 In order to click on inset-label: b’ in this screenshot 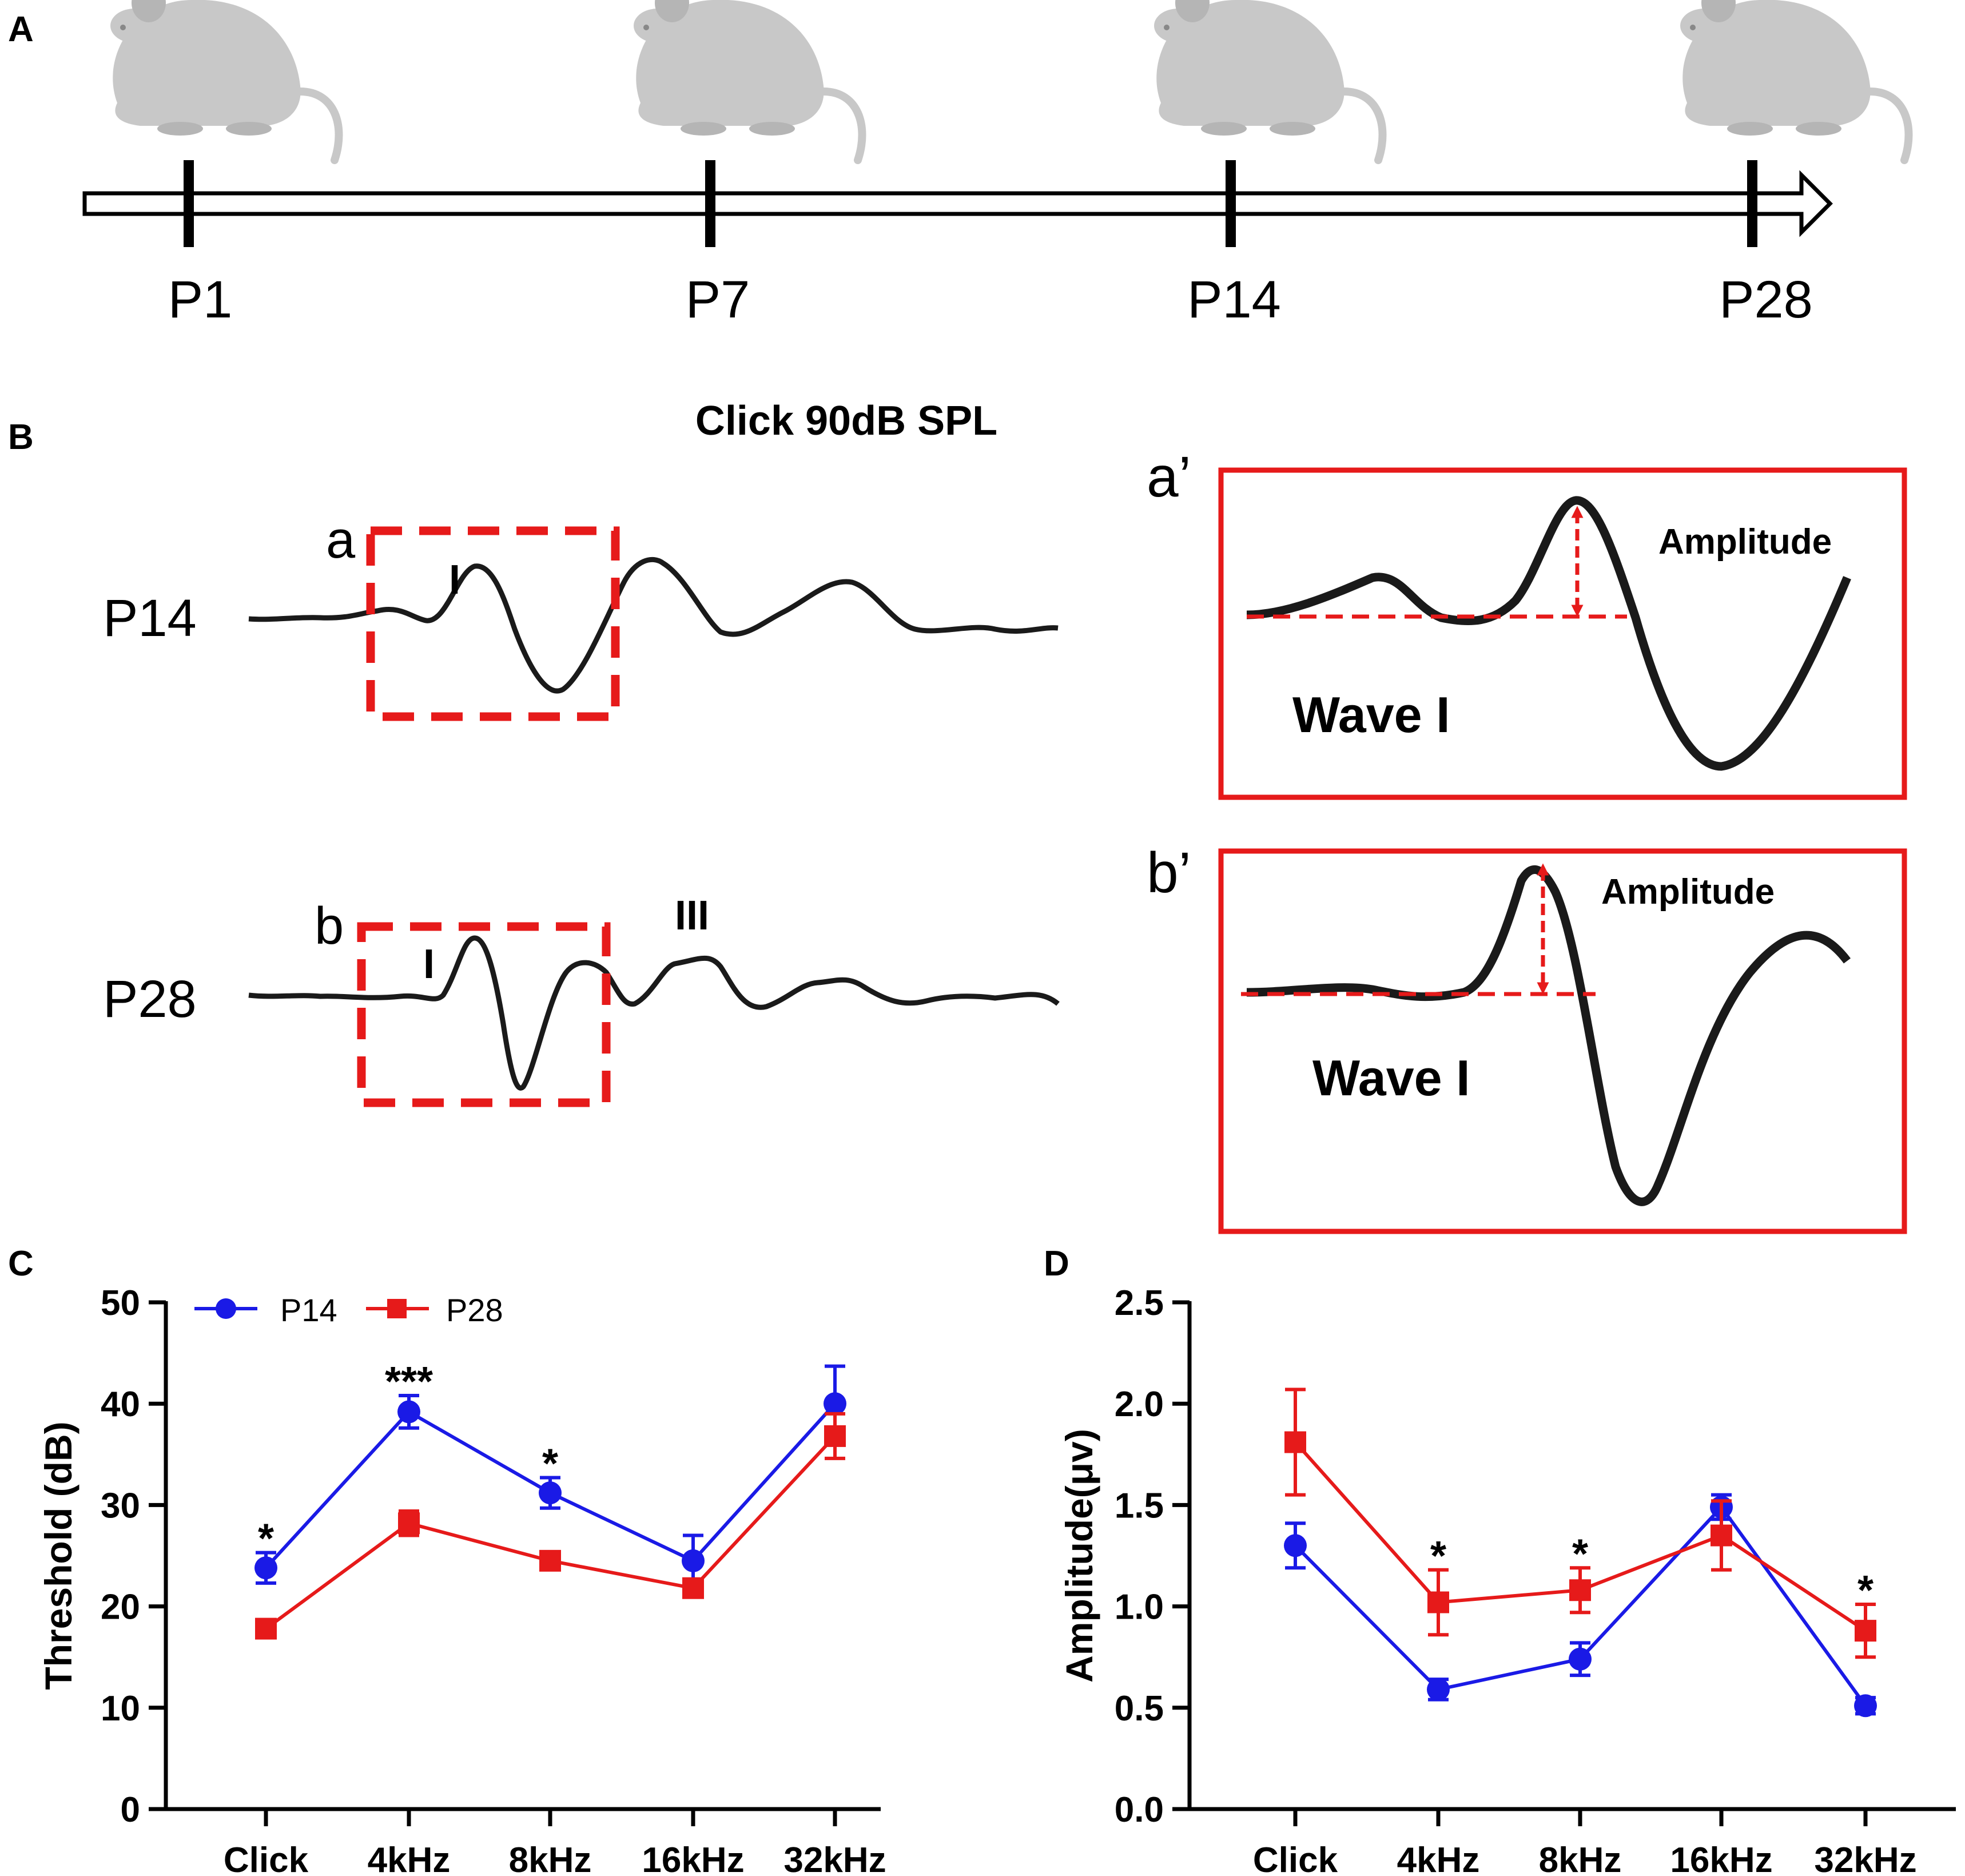, I will do `click(1169, 873)`.